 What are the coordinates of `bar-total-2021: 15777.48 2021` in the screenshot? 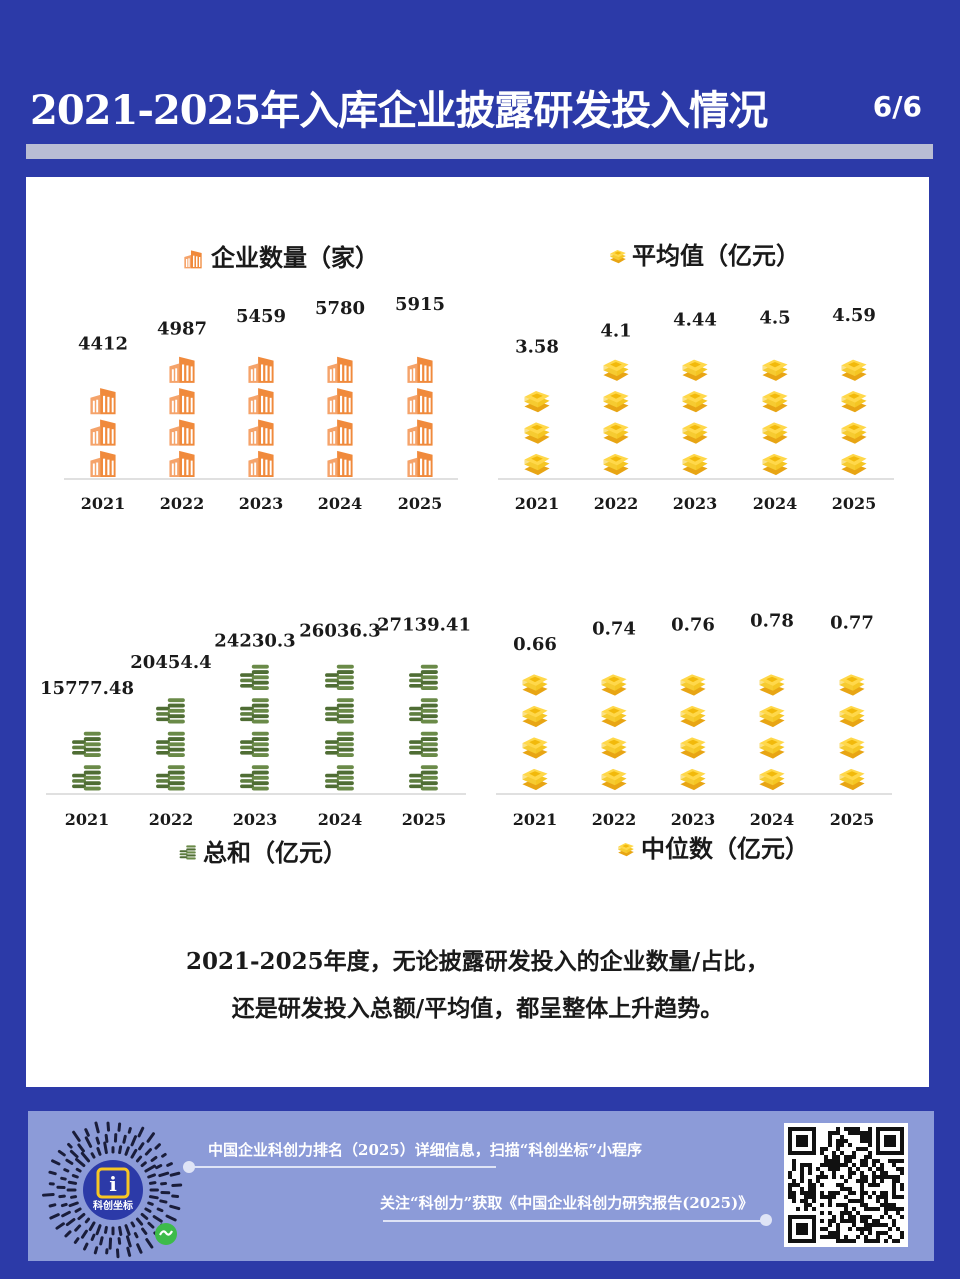 It's located at (87, 753).